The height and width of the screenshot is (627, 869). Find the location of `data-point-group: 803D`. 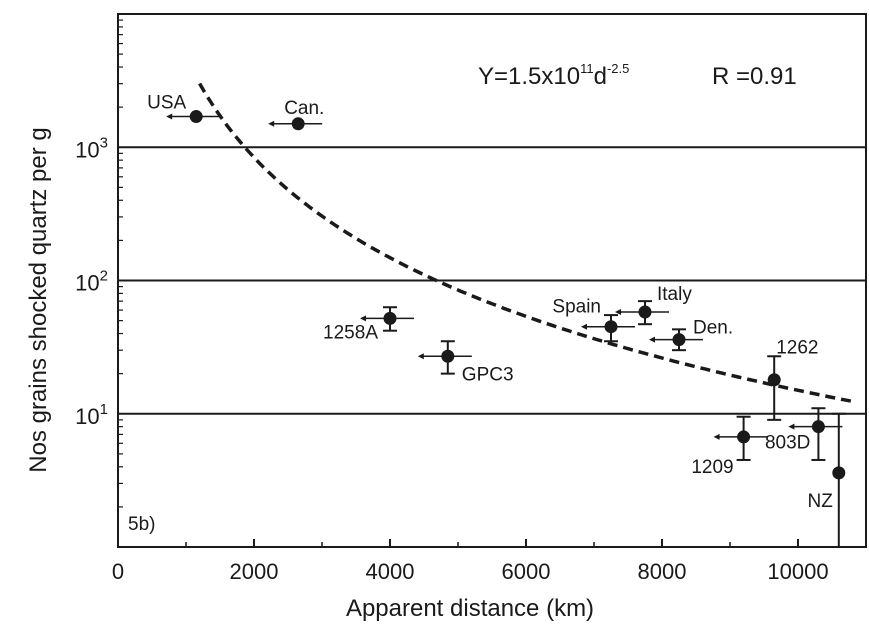

data-point-group: 803D is located at coordinates (804, 434).